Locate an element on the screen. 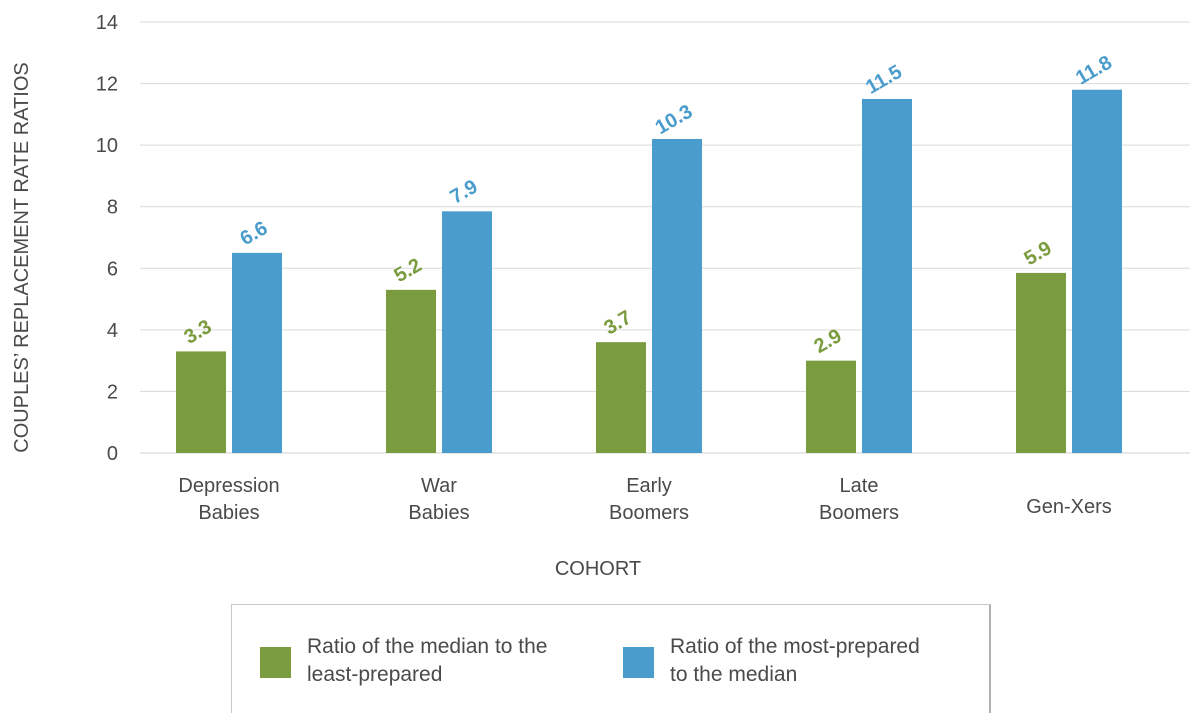 This screenshot has height=713, width=1196. data-label: 6.6 is located at coordinates (253, 233).